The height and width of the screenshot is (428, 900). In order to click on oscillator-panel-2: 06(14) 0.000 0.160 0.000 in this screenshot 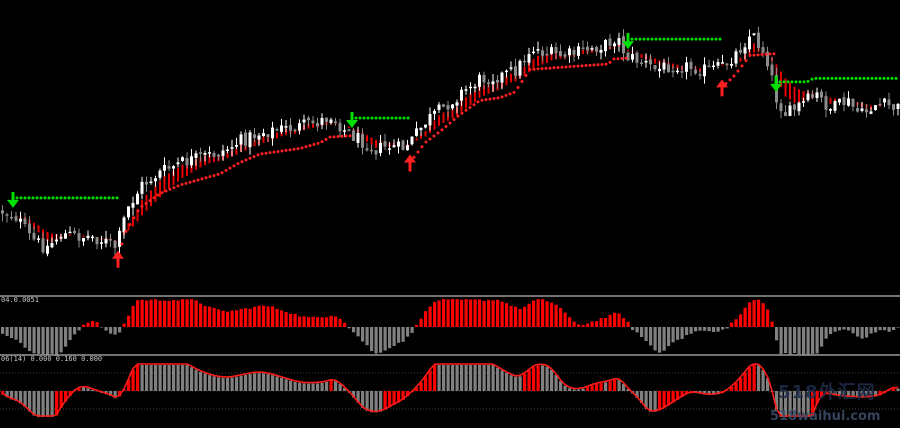, I will do `click(450, 386)`.